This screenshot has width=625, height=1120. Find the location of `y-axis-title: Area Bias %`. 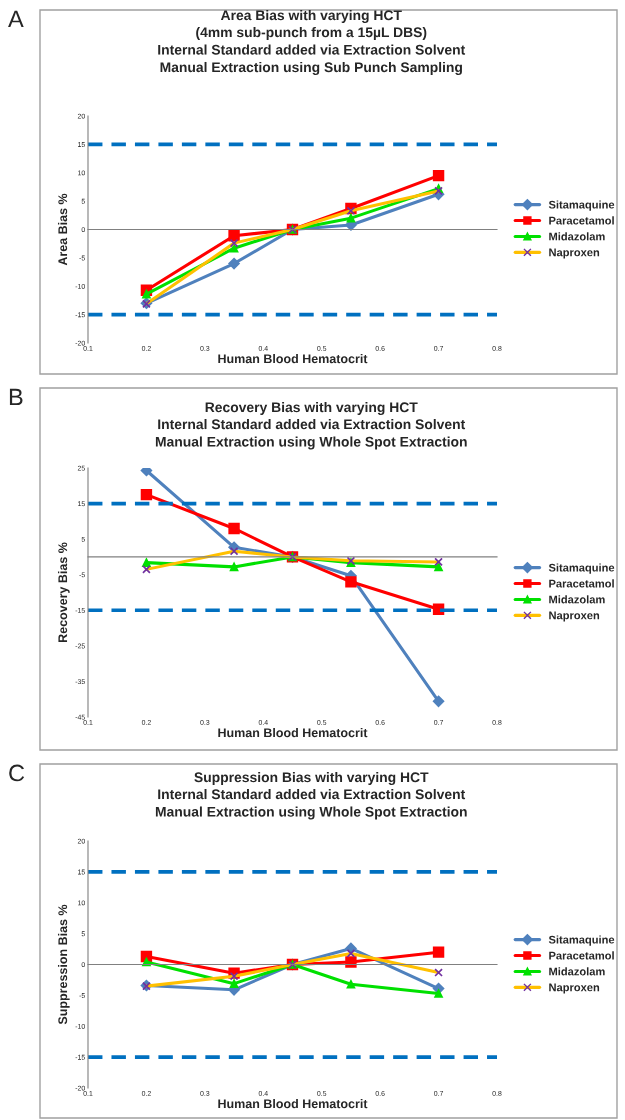

y-axis-title: Area Bias % is located at coordinates (62, 229).